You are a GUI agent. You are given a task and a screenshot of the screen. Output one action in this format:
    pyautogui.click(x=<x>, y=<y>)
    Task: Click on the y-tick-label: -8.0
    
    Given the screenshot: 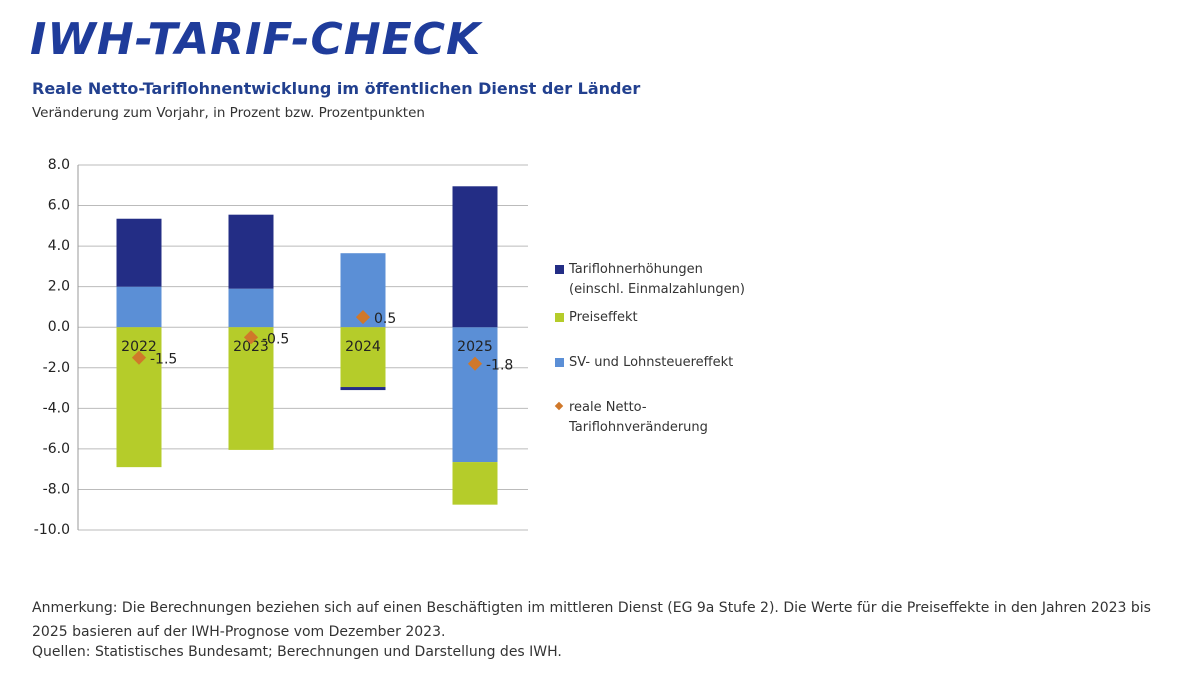 What is the action you would take?
    pyautogui.click(x=56, y=489)
    